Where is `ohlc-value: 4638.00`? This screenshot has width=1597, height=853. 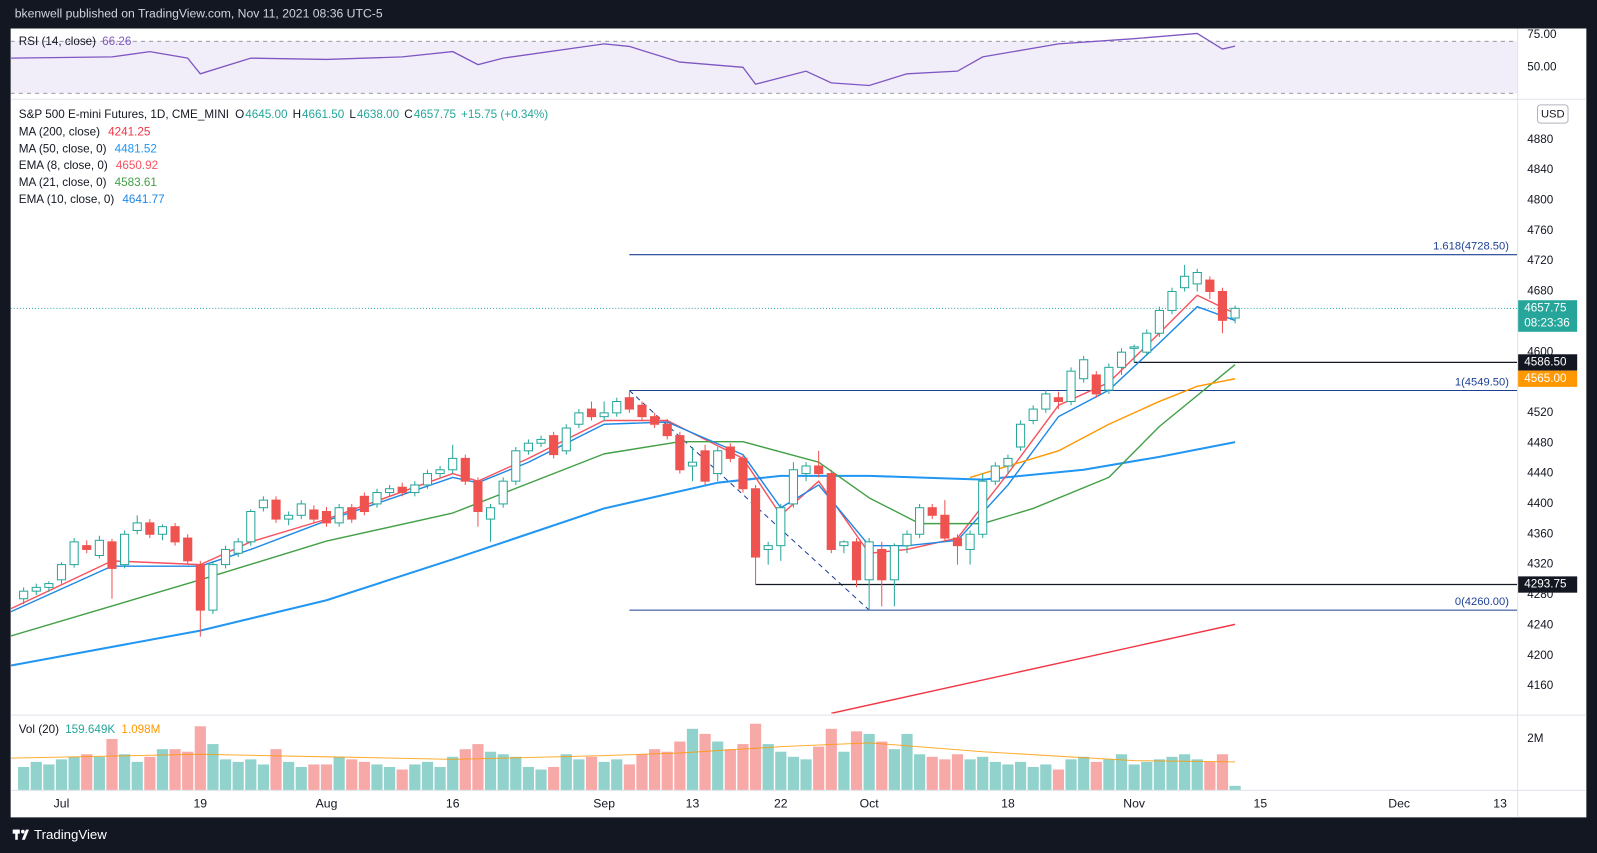 ohlc-value: 4638.00 is located at coordinates (378, 114).